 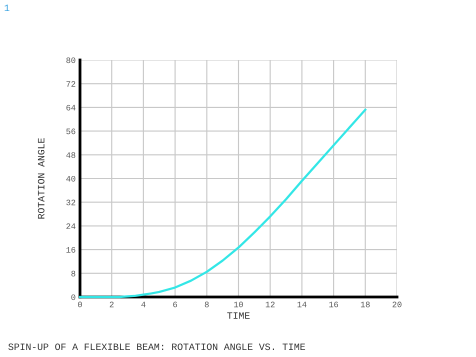 What do you see at coordinates (73, 273) in the screenshot?
I see `y-tick-label: 8` at bounding box center [73, 273].